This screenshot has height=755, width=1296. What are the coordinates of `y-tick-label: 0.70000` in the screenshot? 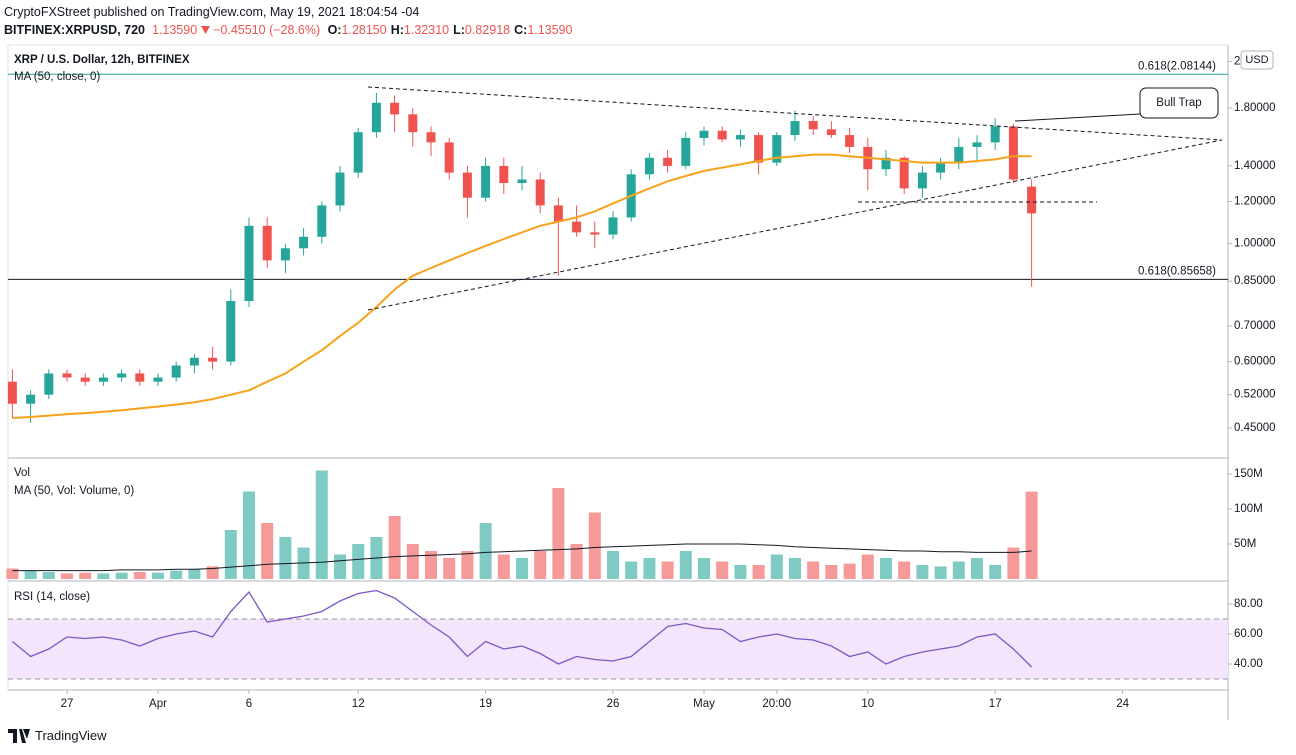 It's located at (1255, 326).